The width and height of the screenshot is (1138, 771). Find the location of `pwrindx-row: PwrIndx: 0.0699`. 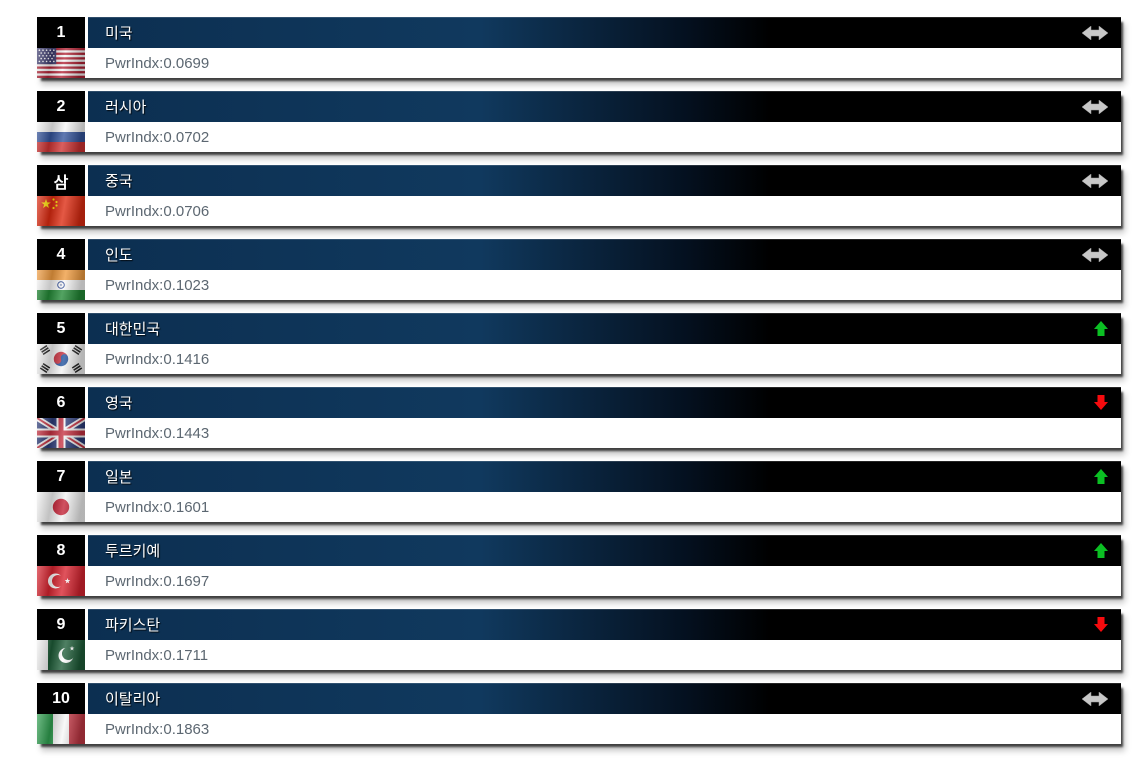

pwrindx-row: PwrIndx: 0.0699 is located at coordinates (604, 63).